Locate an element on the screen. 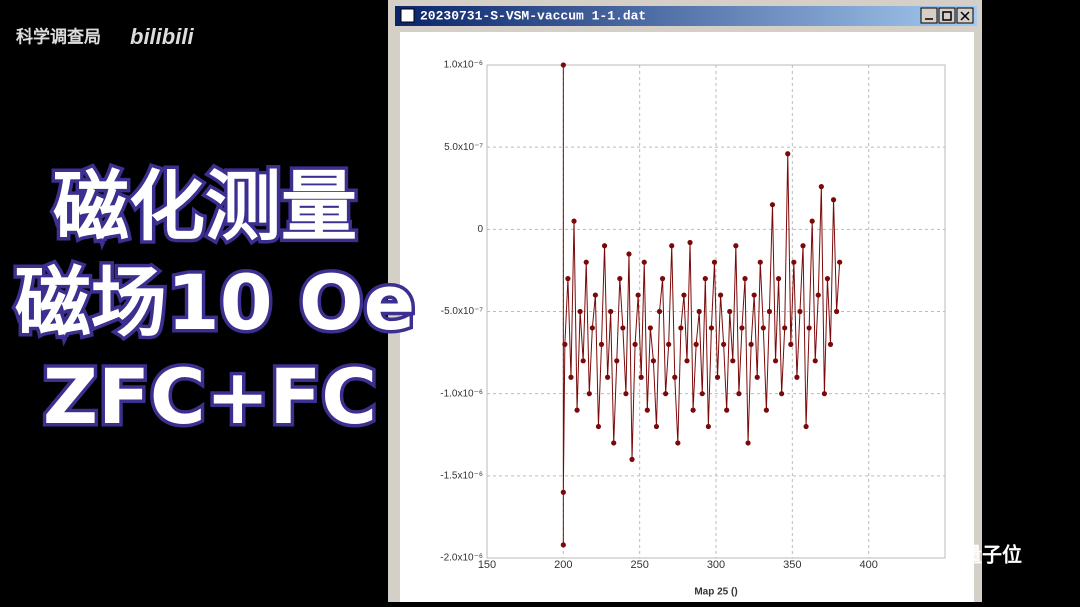 This screenshot has width=1080, height=607. x-tick-label: 200 is located at coordinates (563, 565).